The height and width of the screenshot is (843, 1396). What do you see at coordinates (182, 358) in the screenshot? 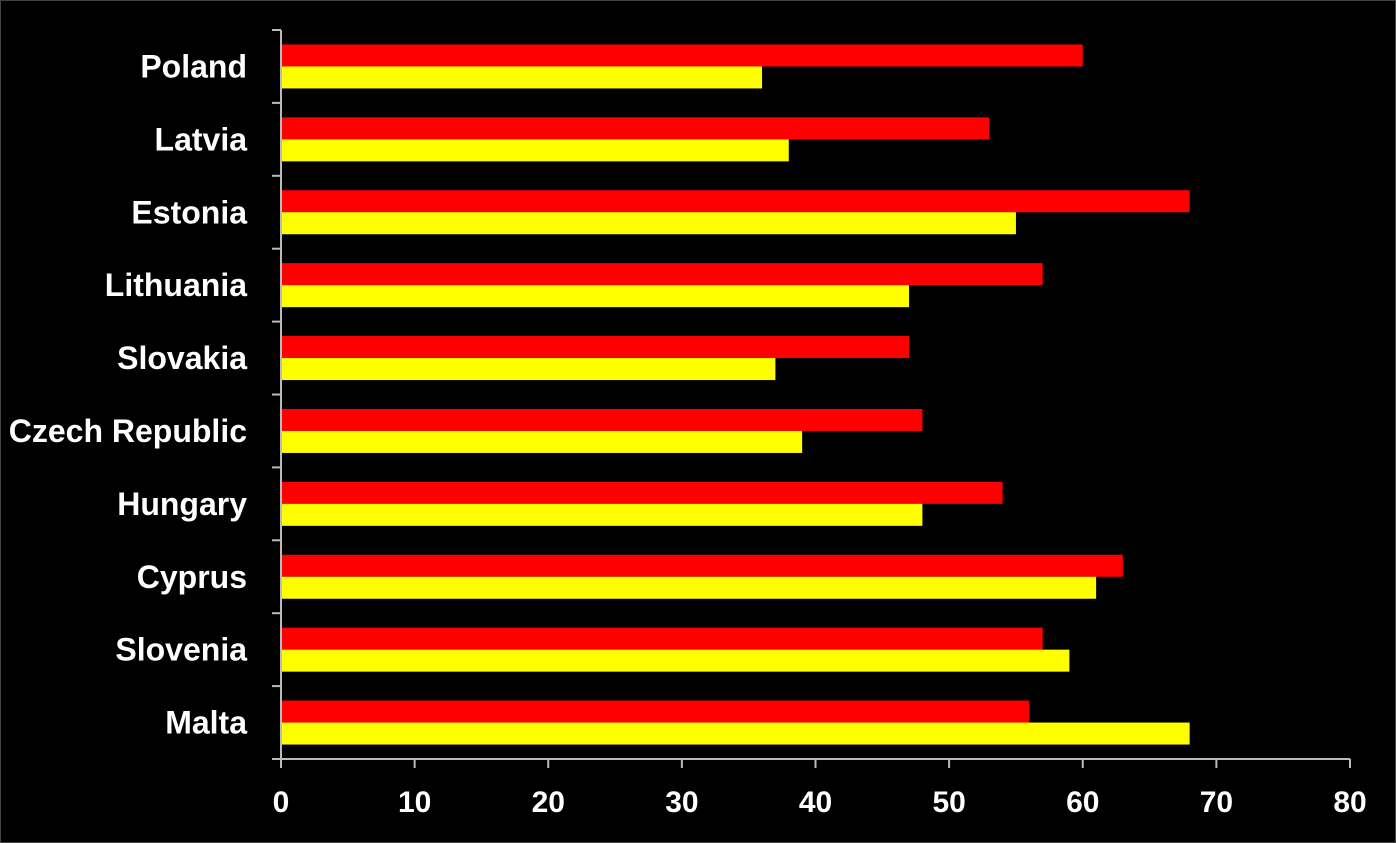
I see `category-label: Slovakia` at bounding box center [182, 358].